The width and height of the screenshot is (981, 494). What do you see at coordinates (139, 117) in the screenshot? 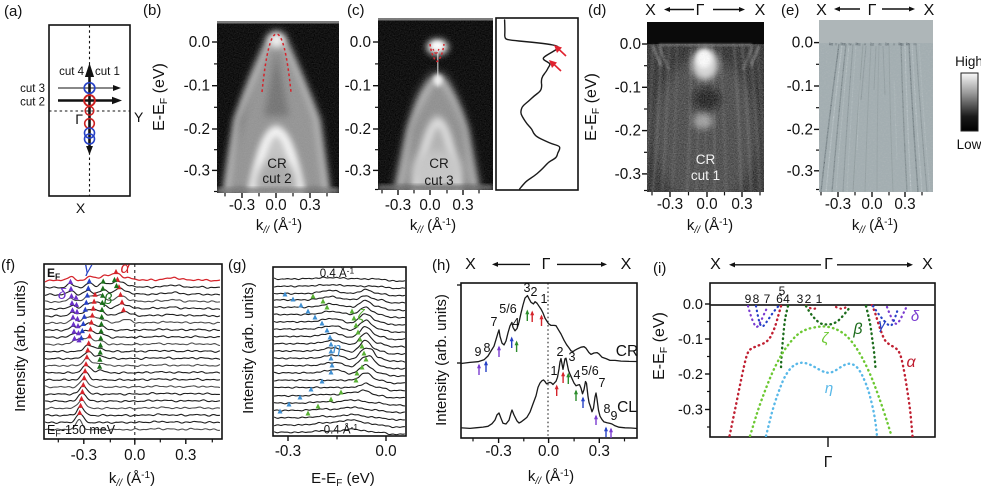
I see `svg-text: Y` at bounding box center [139, 117].